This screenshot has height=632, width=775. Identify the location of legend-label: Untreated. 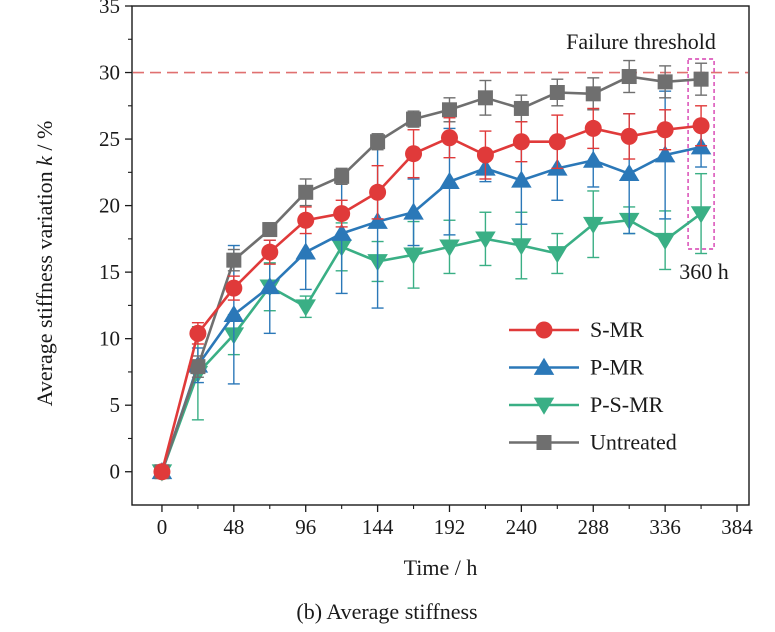
(633, 442).